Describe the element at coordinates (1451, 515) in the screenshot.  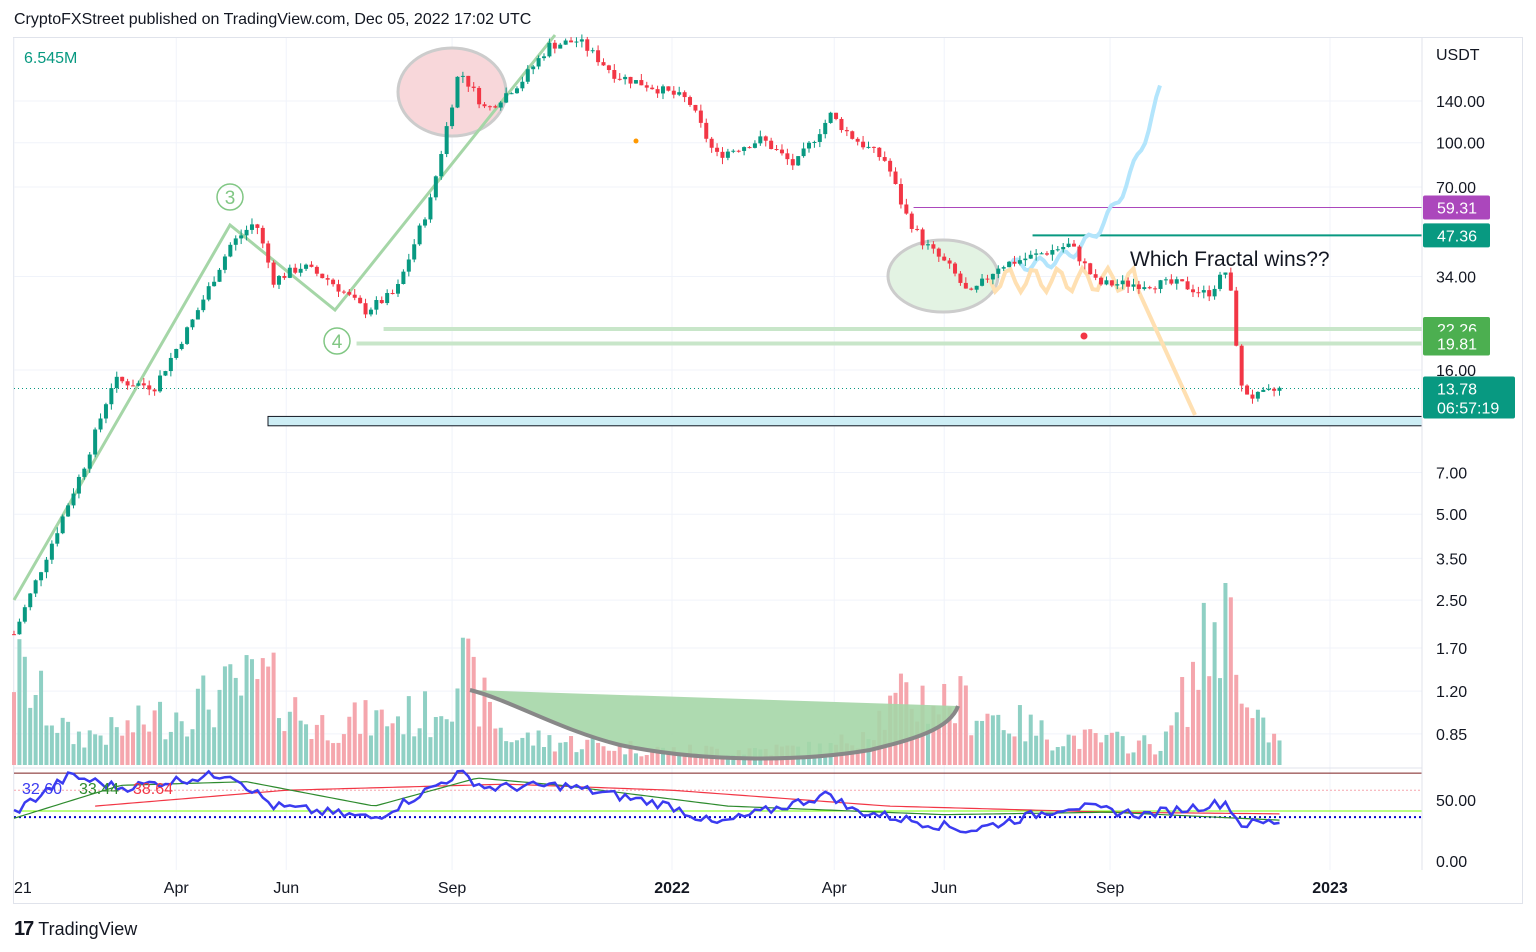
I see `y-tick-label: 5.00` at that location.